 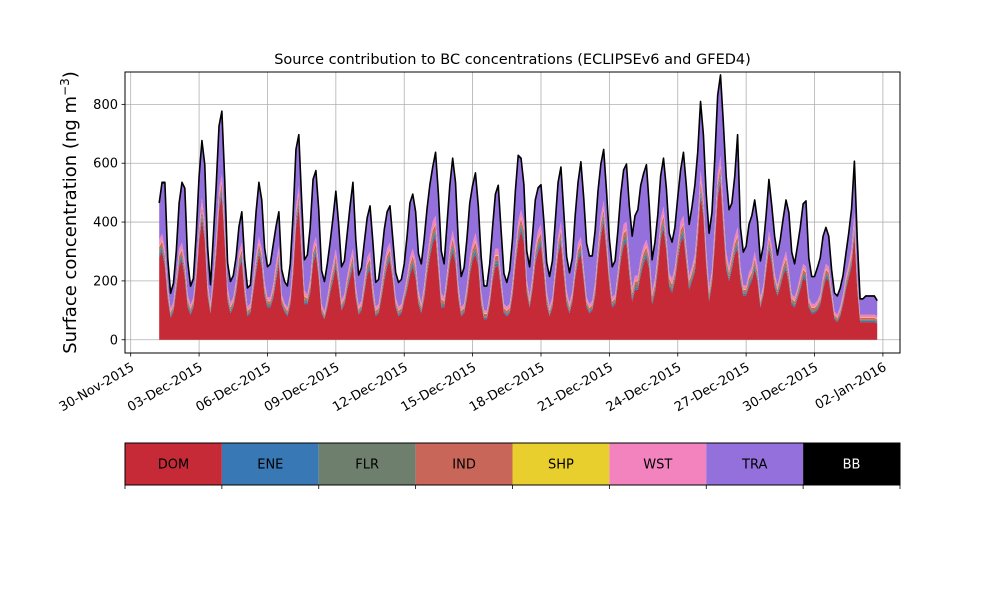 I want to click on x-tick-label: 27-Dec-2015, so click(x=712, y=387).